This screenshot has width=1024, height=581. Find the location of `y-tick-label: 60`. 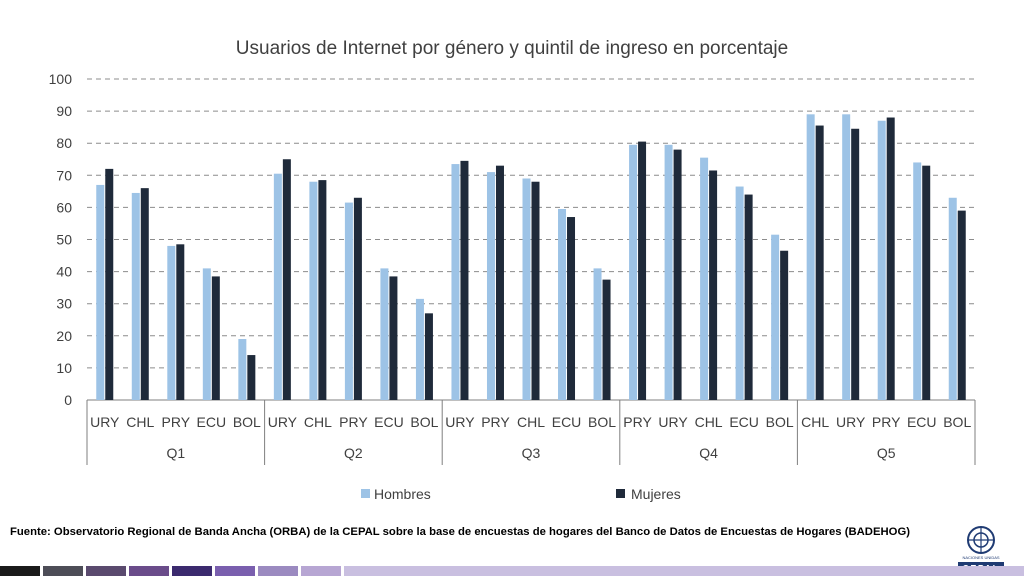

y-tick-label: 60 is located at coordinates (64, 207).